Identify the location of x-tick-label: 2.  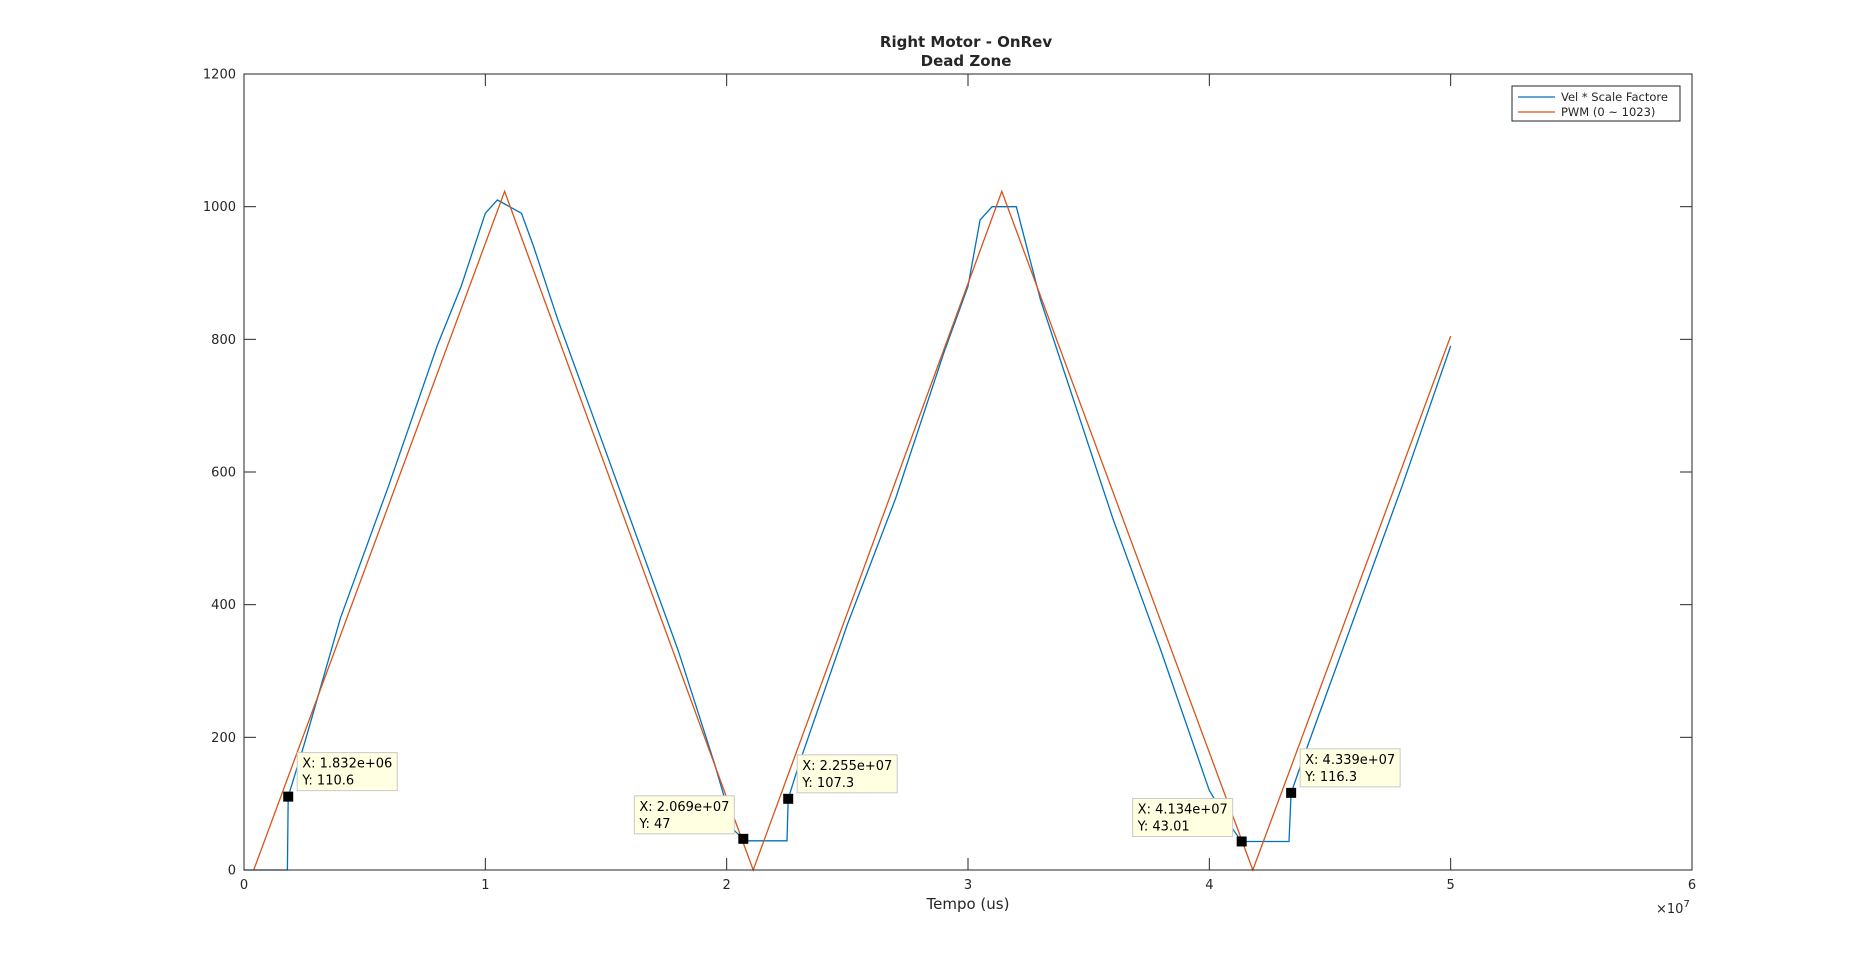
(727, 885).